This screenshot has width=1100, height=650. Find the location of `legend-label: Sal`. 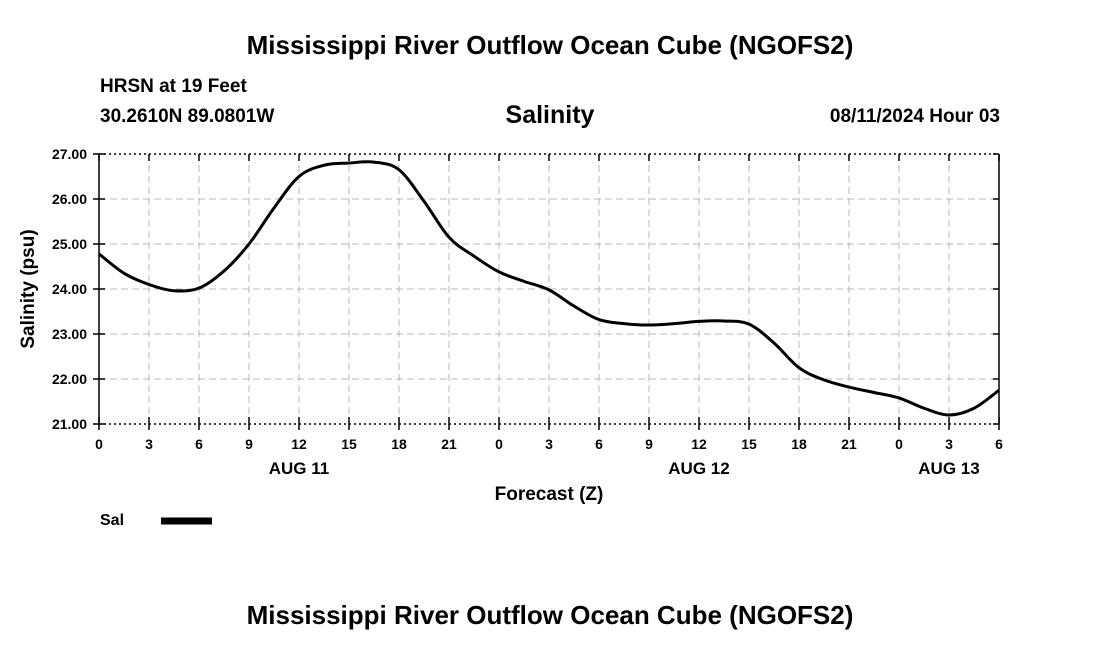

legend-label: Sal is located at coordinates (112, 520).